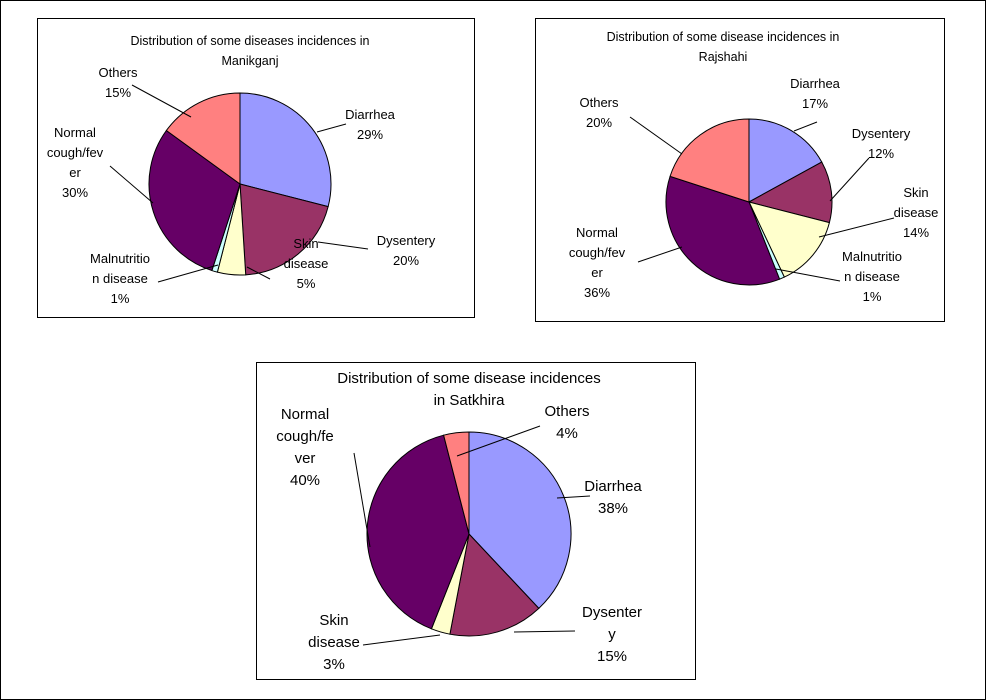 This screenshot has width=988, height=700. Describe the element at coordinates (406, 250) in the screenshot. I see `slice-label-dysentery: Dysentery 20%` at that location.